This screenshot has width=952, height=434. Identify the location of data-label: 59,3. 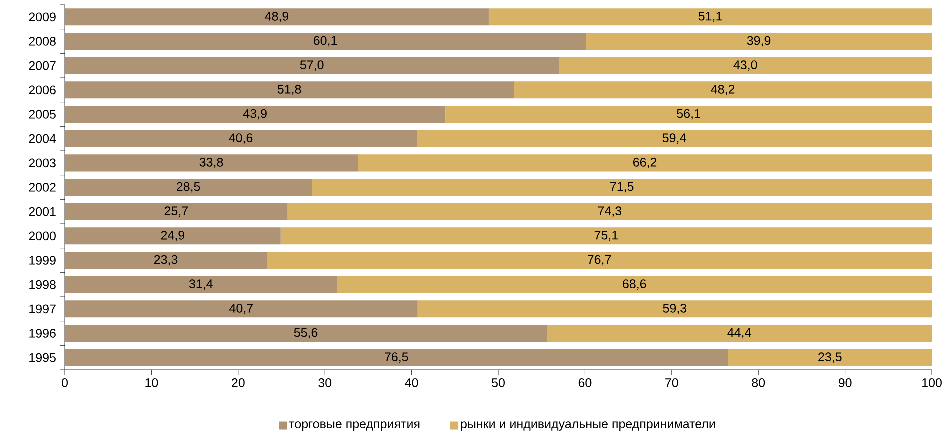
(675, 309).